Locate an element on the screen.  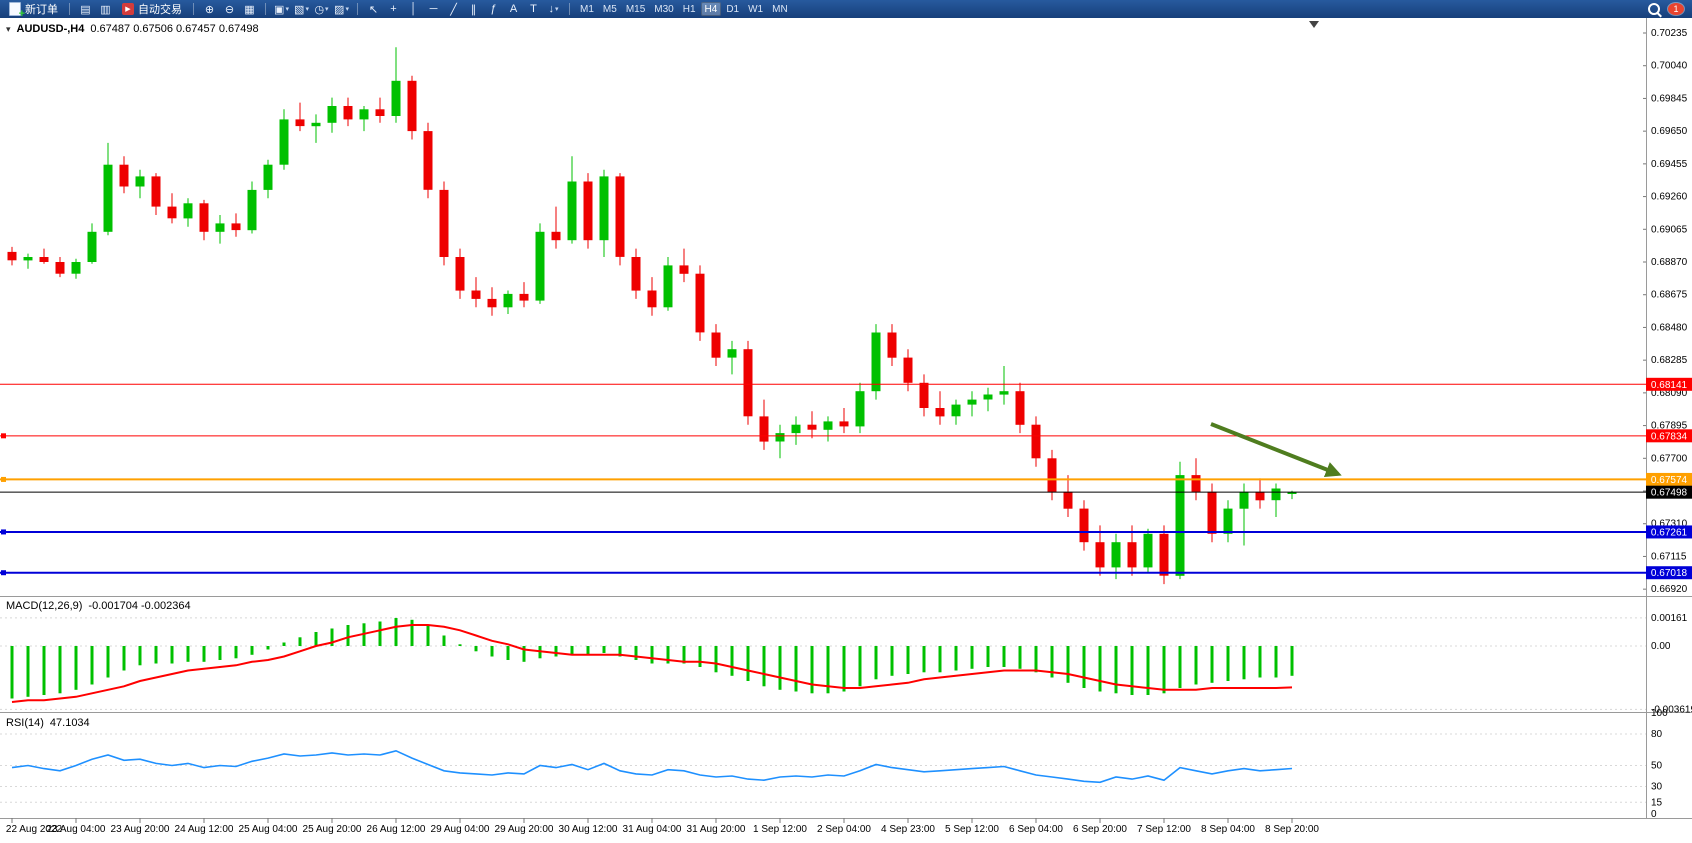
price-badge-label: 0.68141 is located at coordinates (1669, 385).